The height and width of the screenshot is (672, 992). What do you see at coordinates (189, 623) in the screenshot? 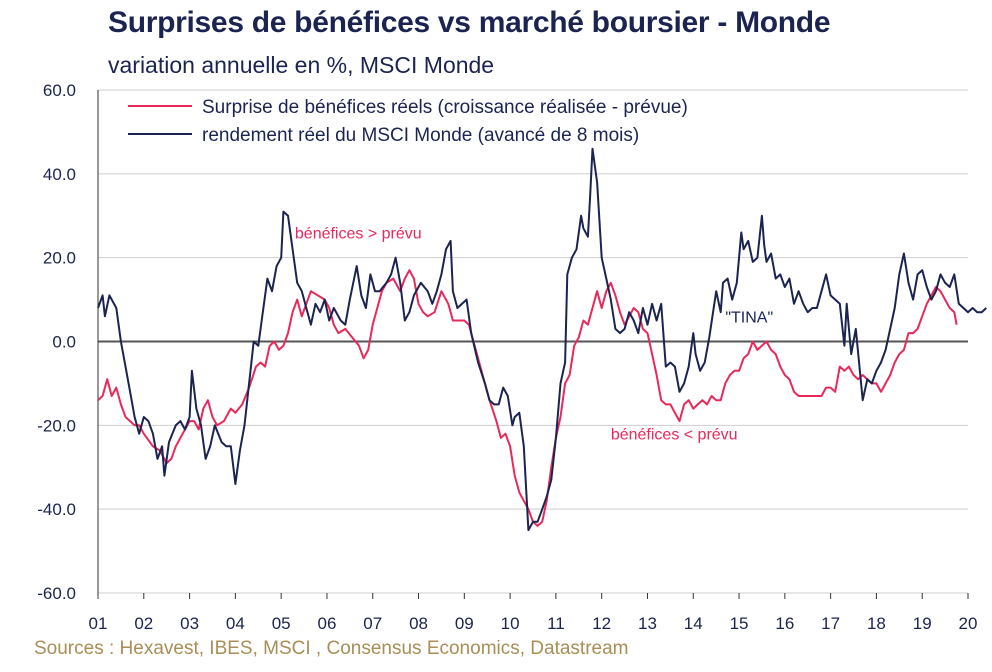
I see `x-tick-label: 03` at bounding box center [189, 623].